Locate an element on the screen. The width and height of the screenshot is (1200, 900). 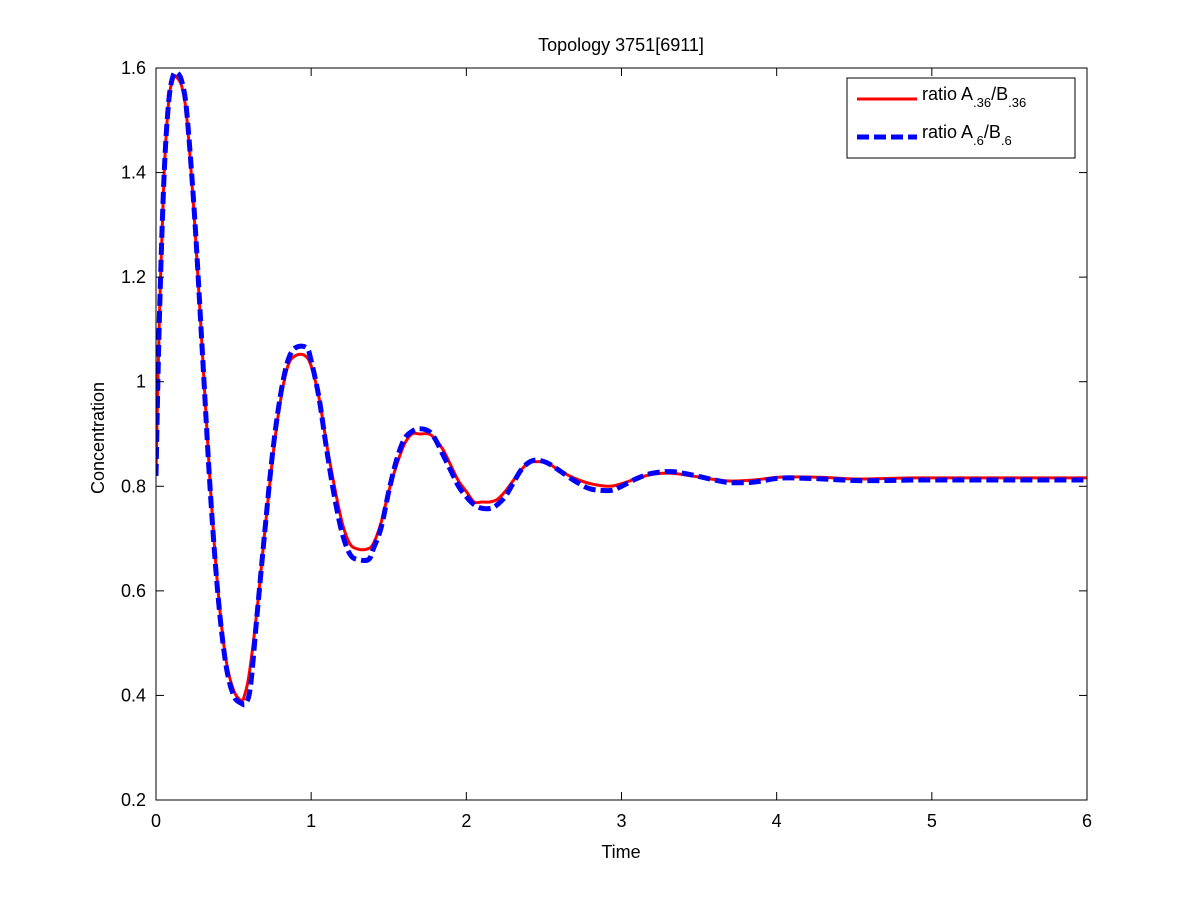
y-axis-label: Concentration is located at coordinates (98, 438).